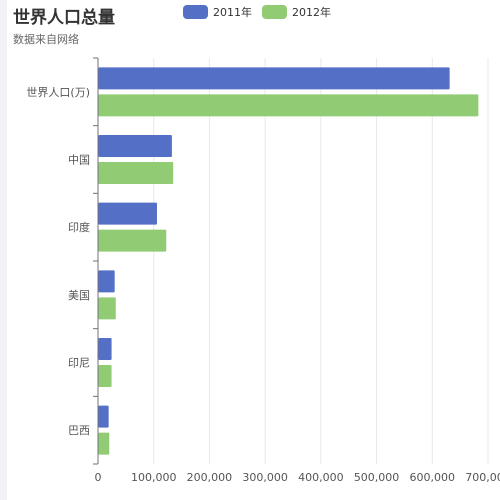  I want to click on legend-item-2011: 2011年, so click(217, 12).